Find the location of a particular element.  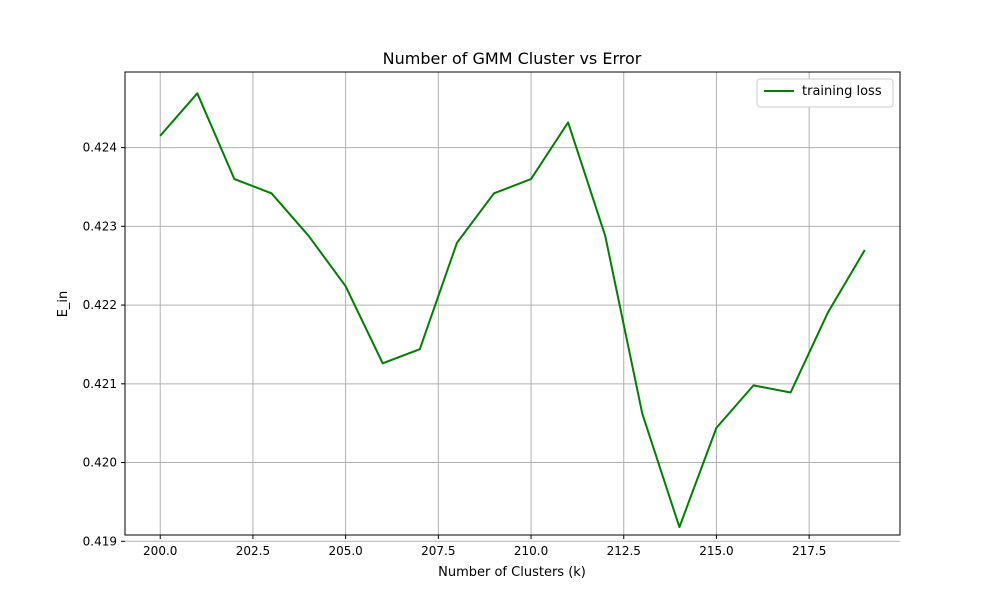

chart-title: Number of GMM Cluster vs Error is located at coordinates (512, 58).